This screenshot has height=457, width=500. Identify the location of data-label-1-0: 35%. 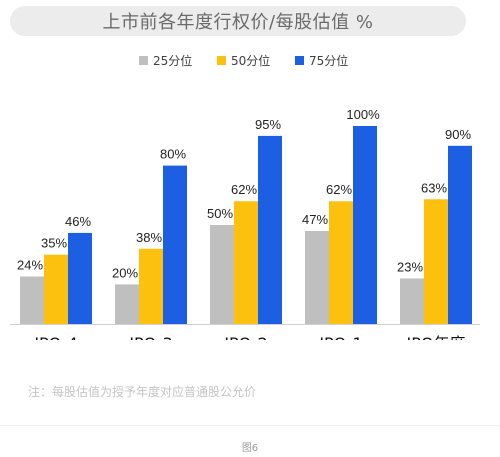
(54, 243).